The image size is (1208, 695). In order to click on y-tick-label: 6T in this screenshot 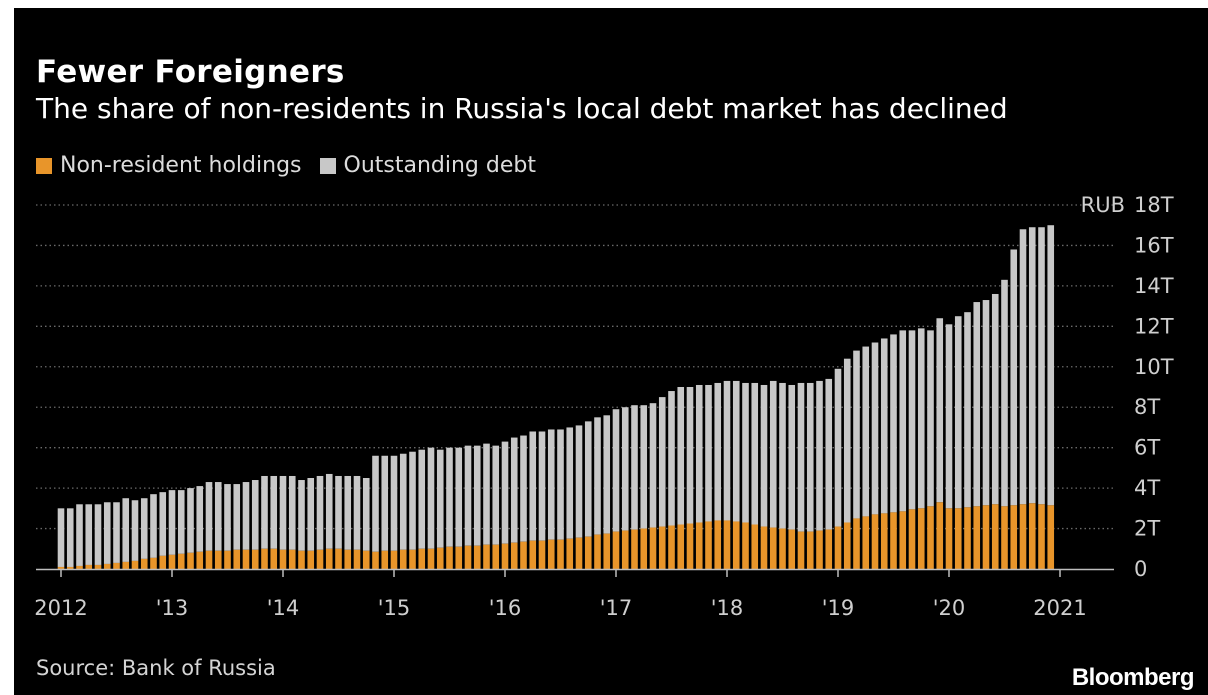, I will do `click(1147, 448)`.